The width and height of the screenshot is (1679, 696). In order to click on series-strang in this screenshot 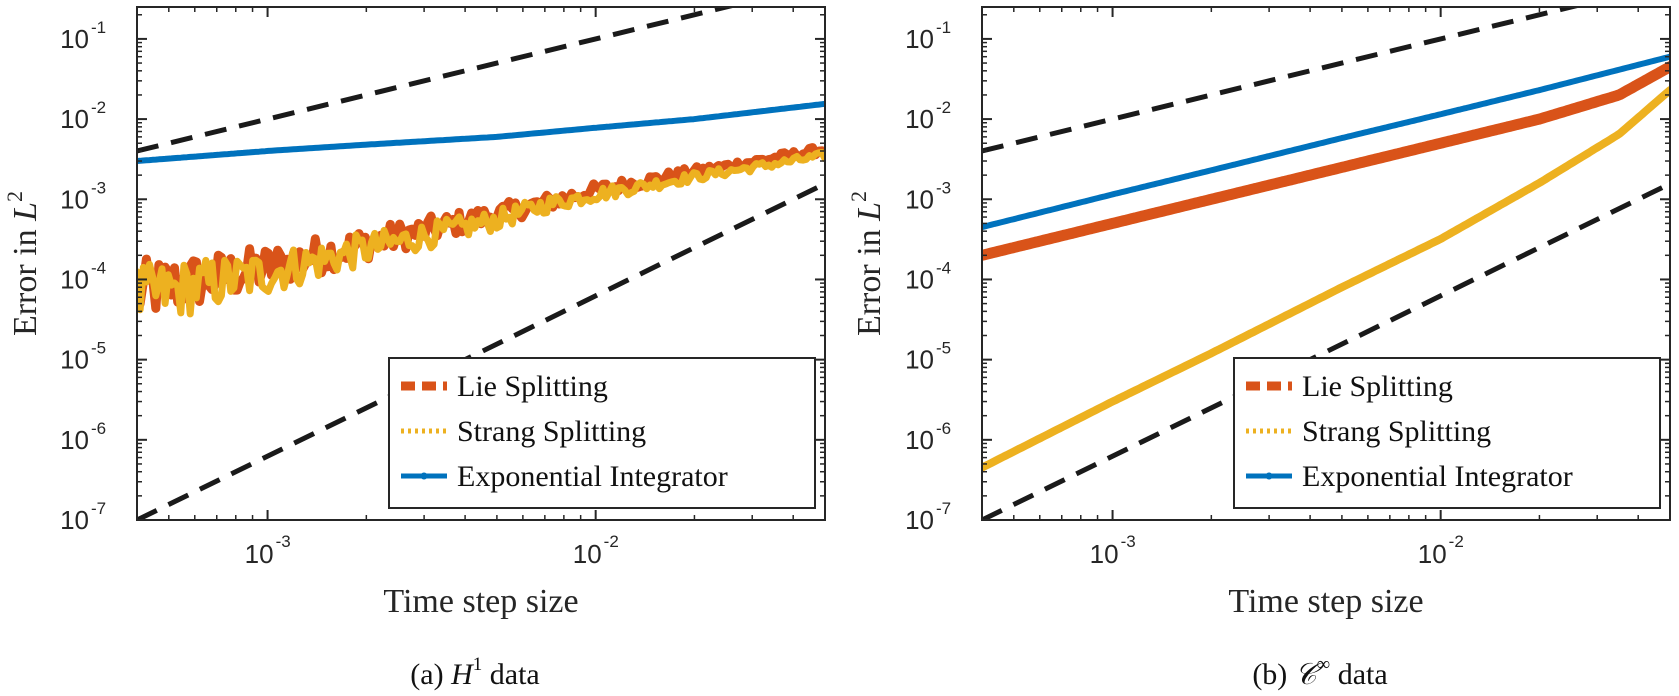, I will do `click(481, 233)`.